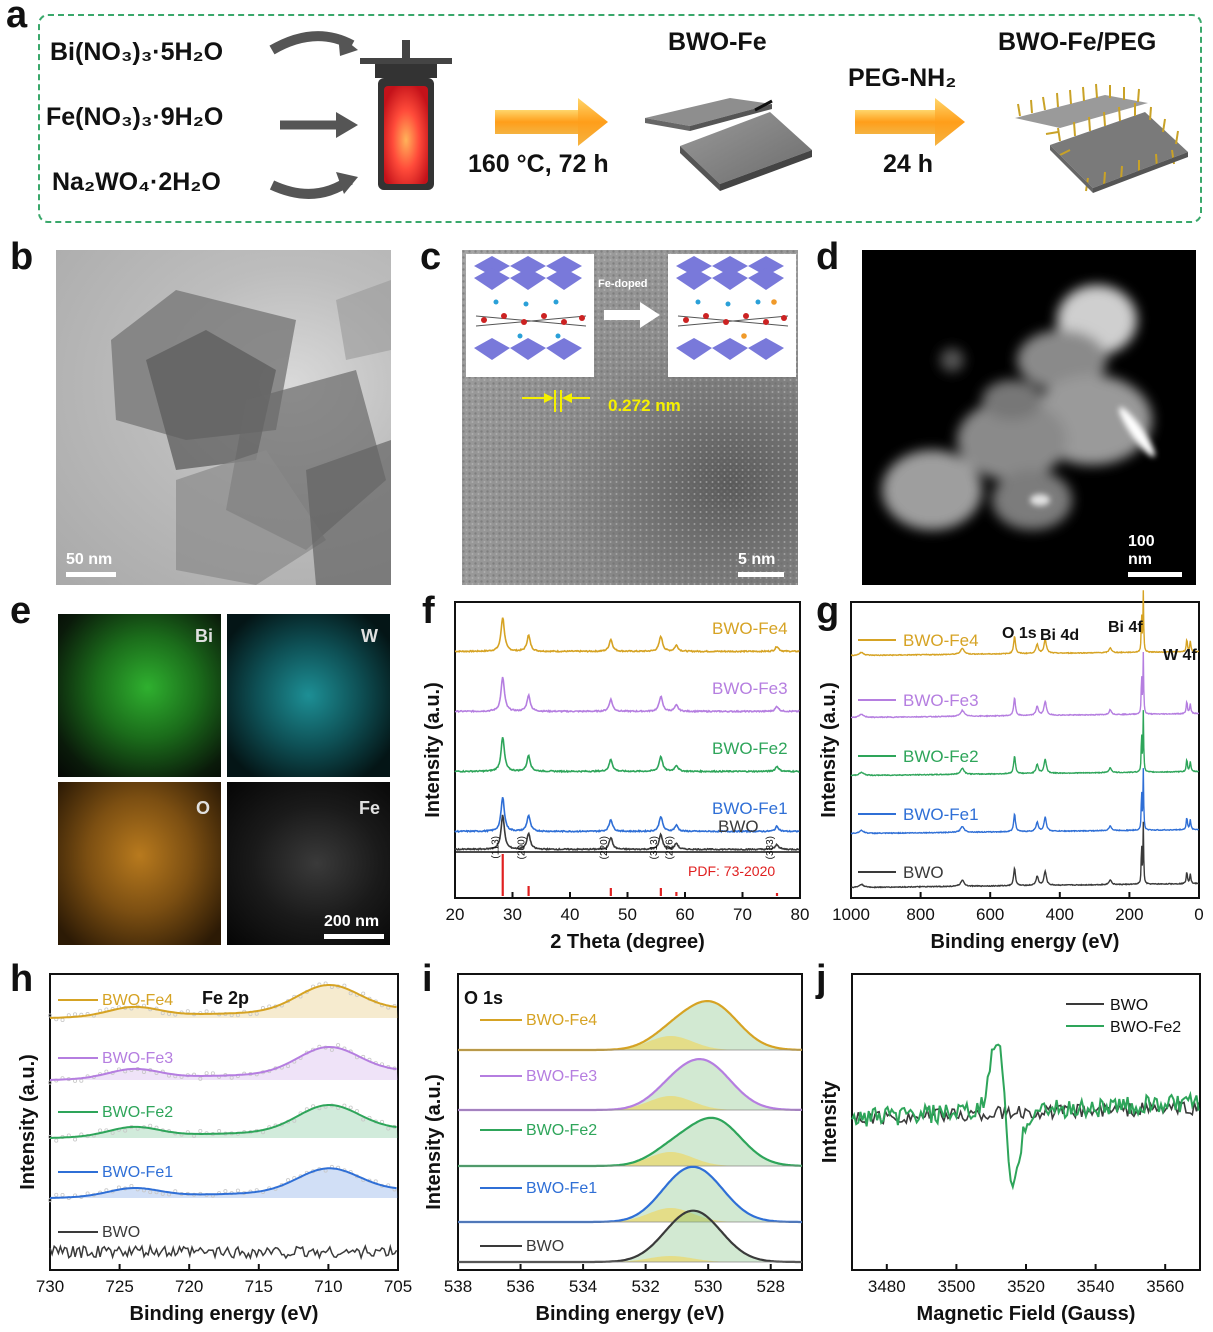  Describe the element at coordinates (738, 826) in the screenshot. I see `xrd-series-label: BWO` at that location.